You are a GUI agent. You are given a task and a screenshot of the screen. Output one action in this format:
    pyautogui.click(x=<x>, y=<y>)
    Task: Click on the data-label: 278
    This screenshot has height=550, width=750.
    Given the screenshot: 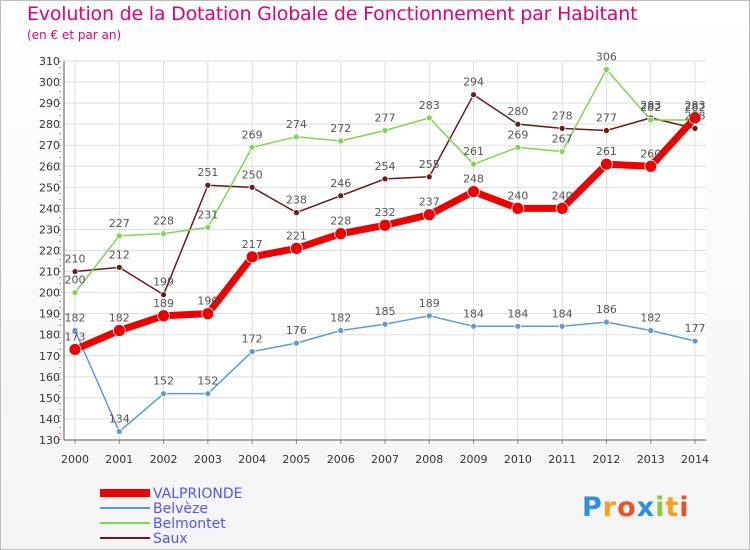 What is the action you would take?
    pyautogui.click(x=695, y=115)
    